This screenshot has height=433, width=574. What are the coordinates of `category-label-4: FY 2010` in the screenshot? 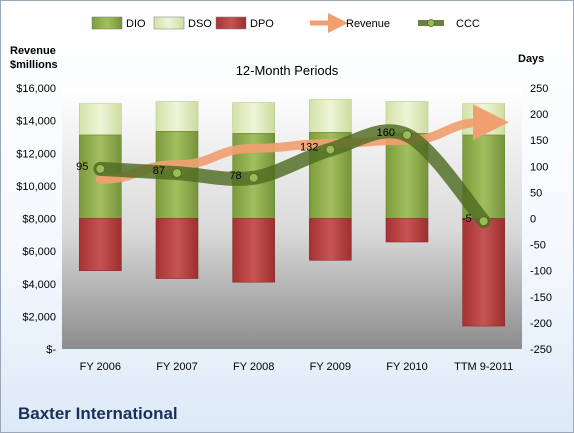 It's located at (406, 367).